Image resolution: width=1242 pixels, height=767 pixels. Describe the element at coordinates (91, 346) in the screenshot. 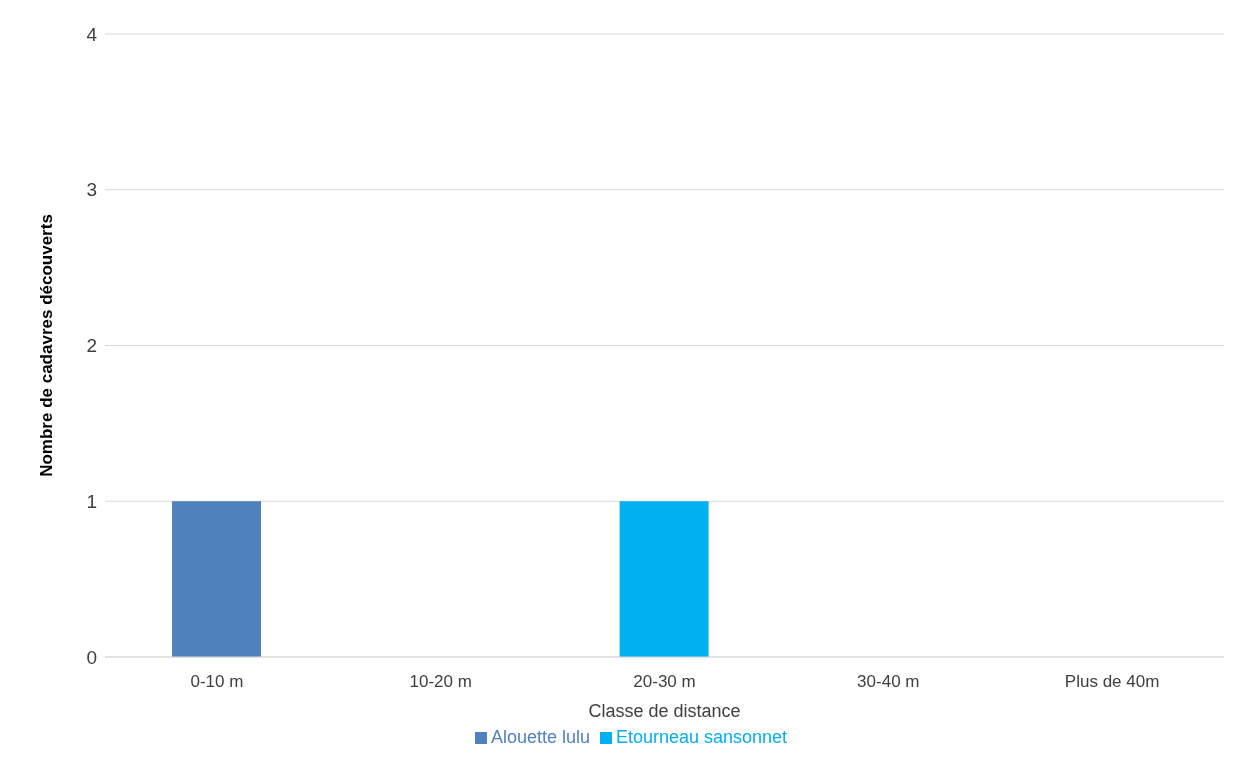

I see `y-tick-label: 2` at that location.